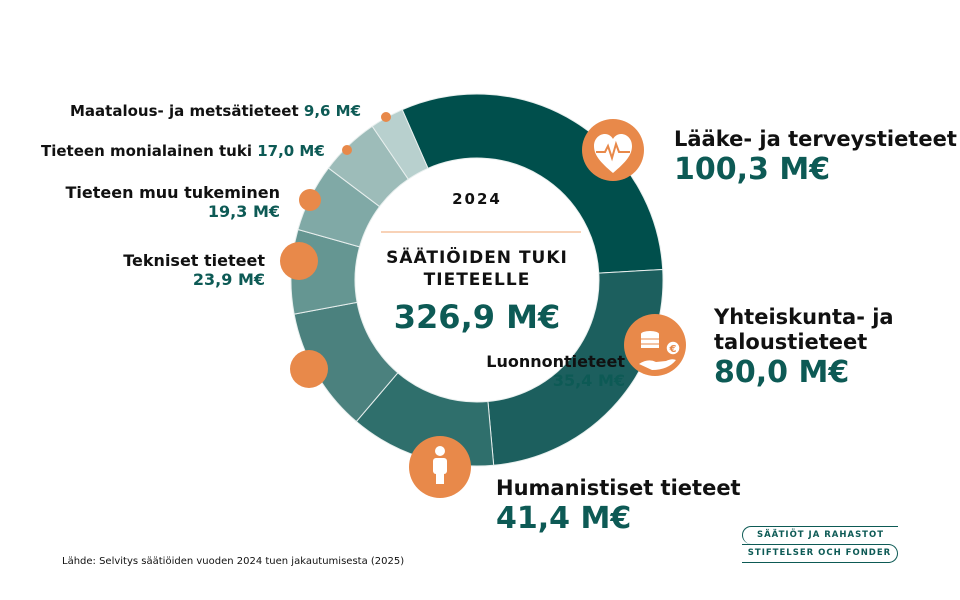 The width and height of the screenshot is (960, 600). I want to click on value-label: 41,4 M€, so click(564, 519).